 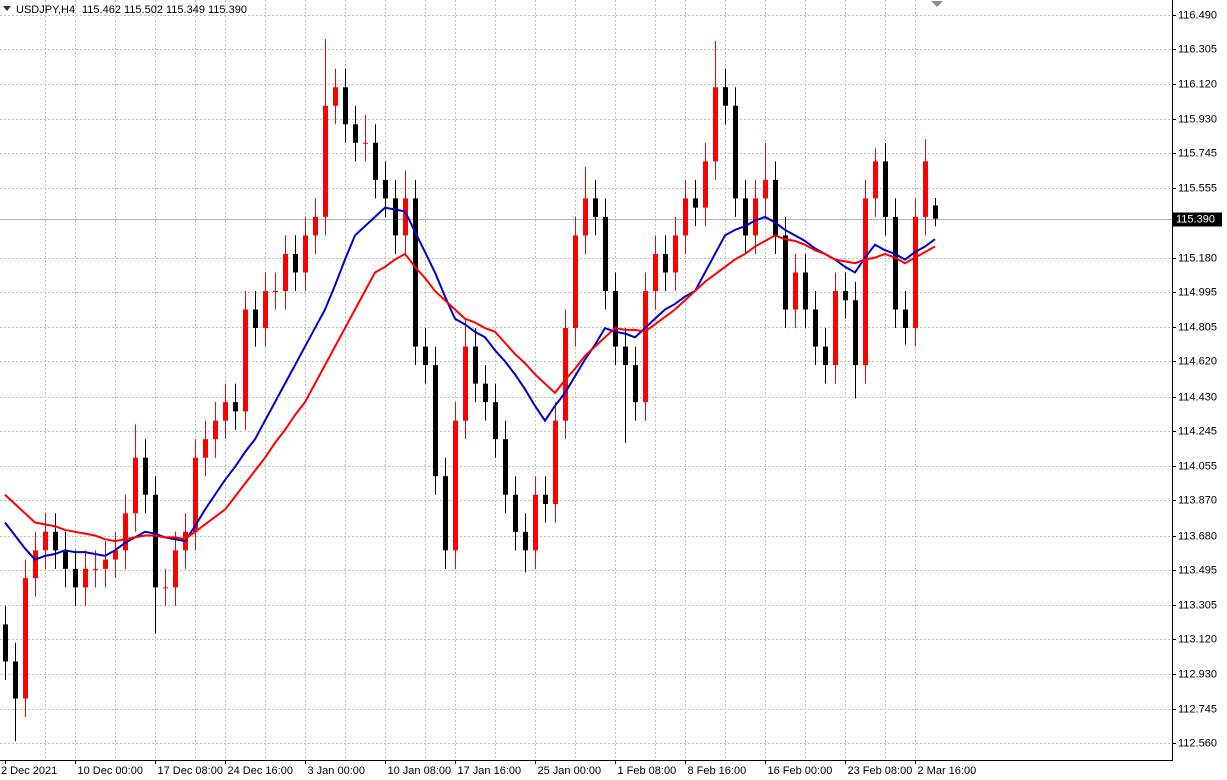 What do you see at coordinates (490, 771) in the screenshot?
I see `x-tick-label: 17 Jan 16:00` at bounding box center [490, 771].